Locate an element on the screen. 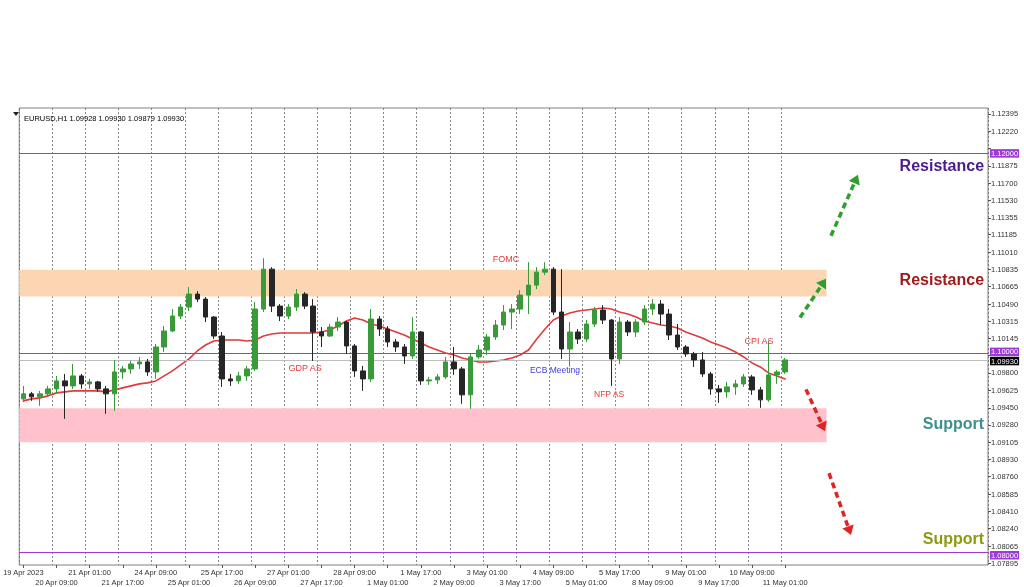  line-series is located at coordinates (404, 354).